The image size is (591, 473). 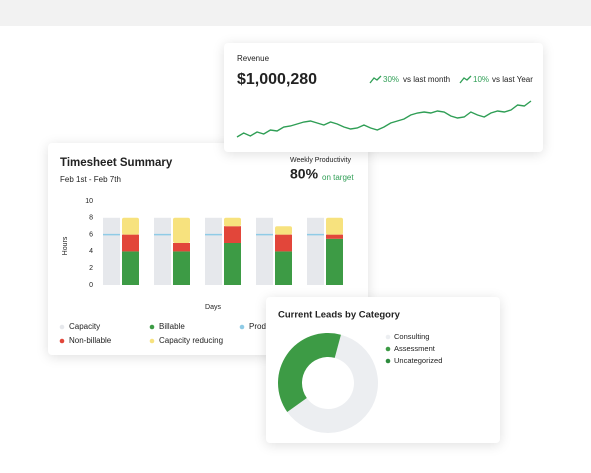 What do you see at coordinates (89, 201) in the screenshot?
I see `y-tick-label: 10` at bounding box center [89, 201].